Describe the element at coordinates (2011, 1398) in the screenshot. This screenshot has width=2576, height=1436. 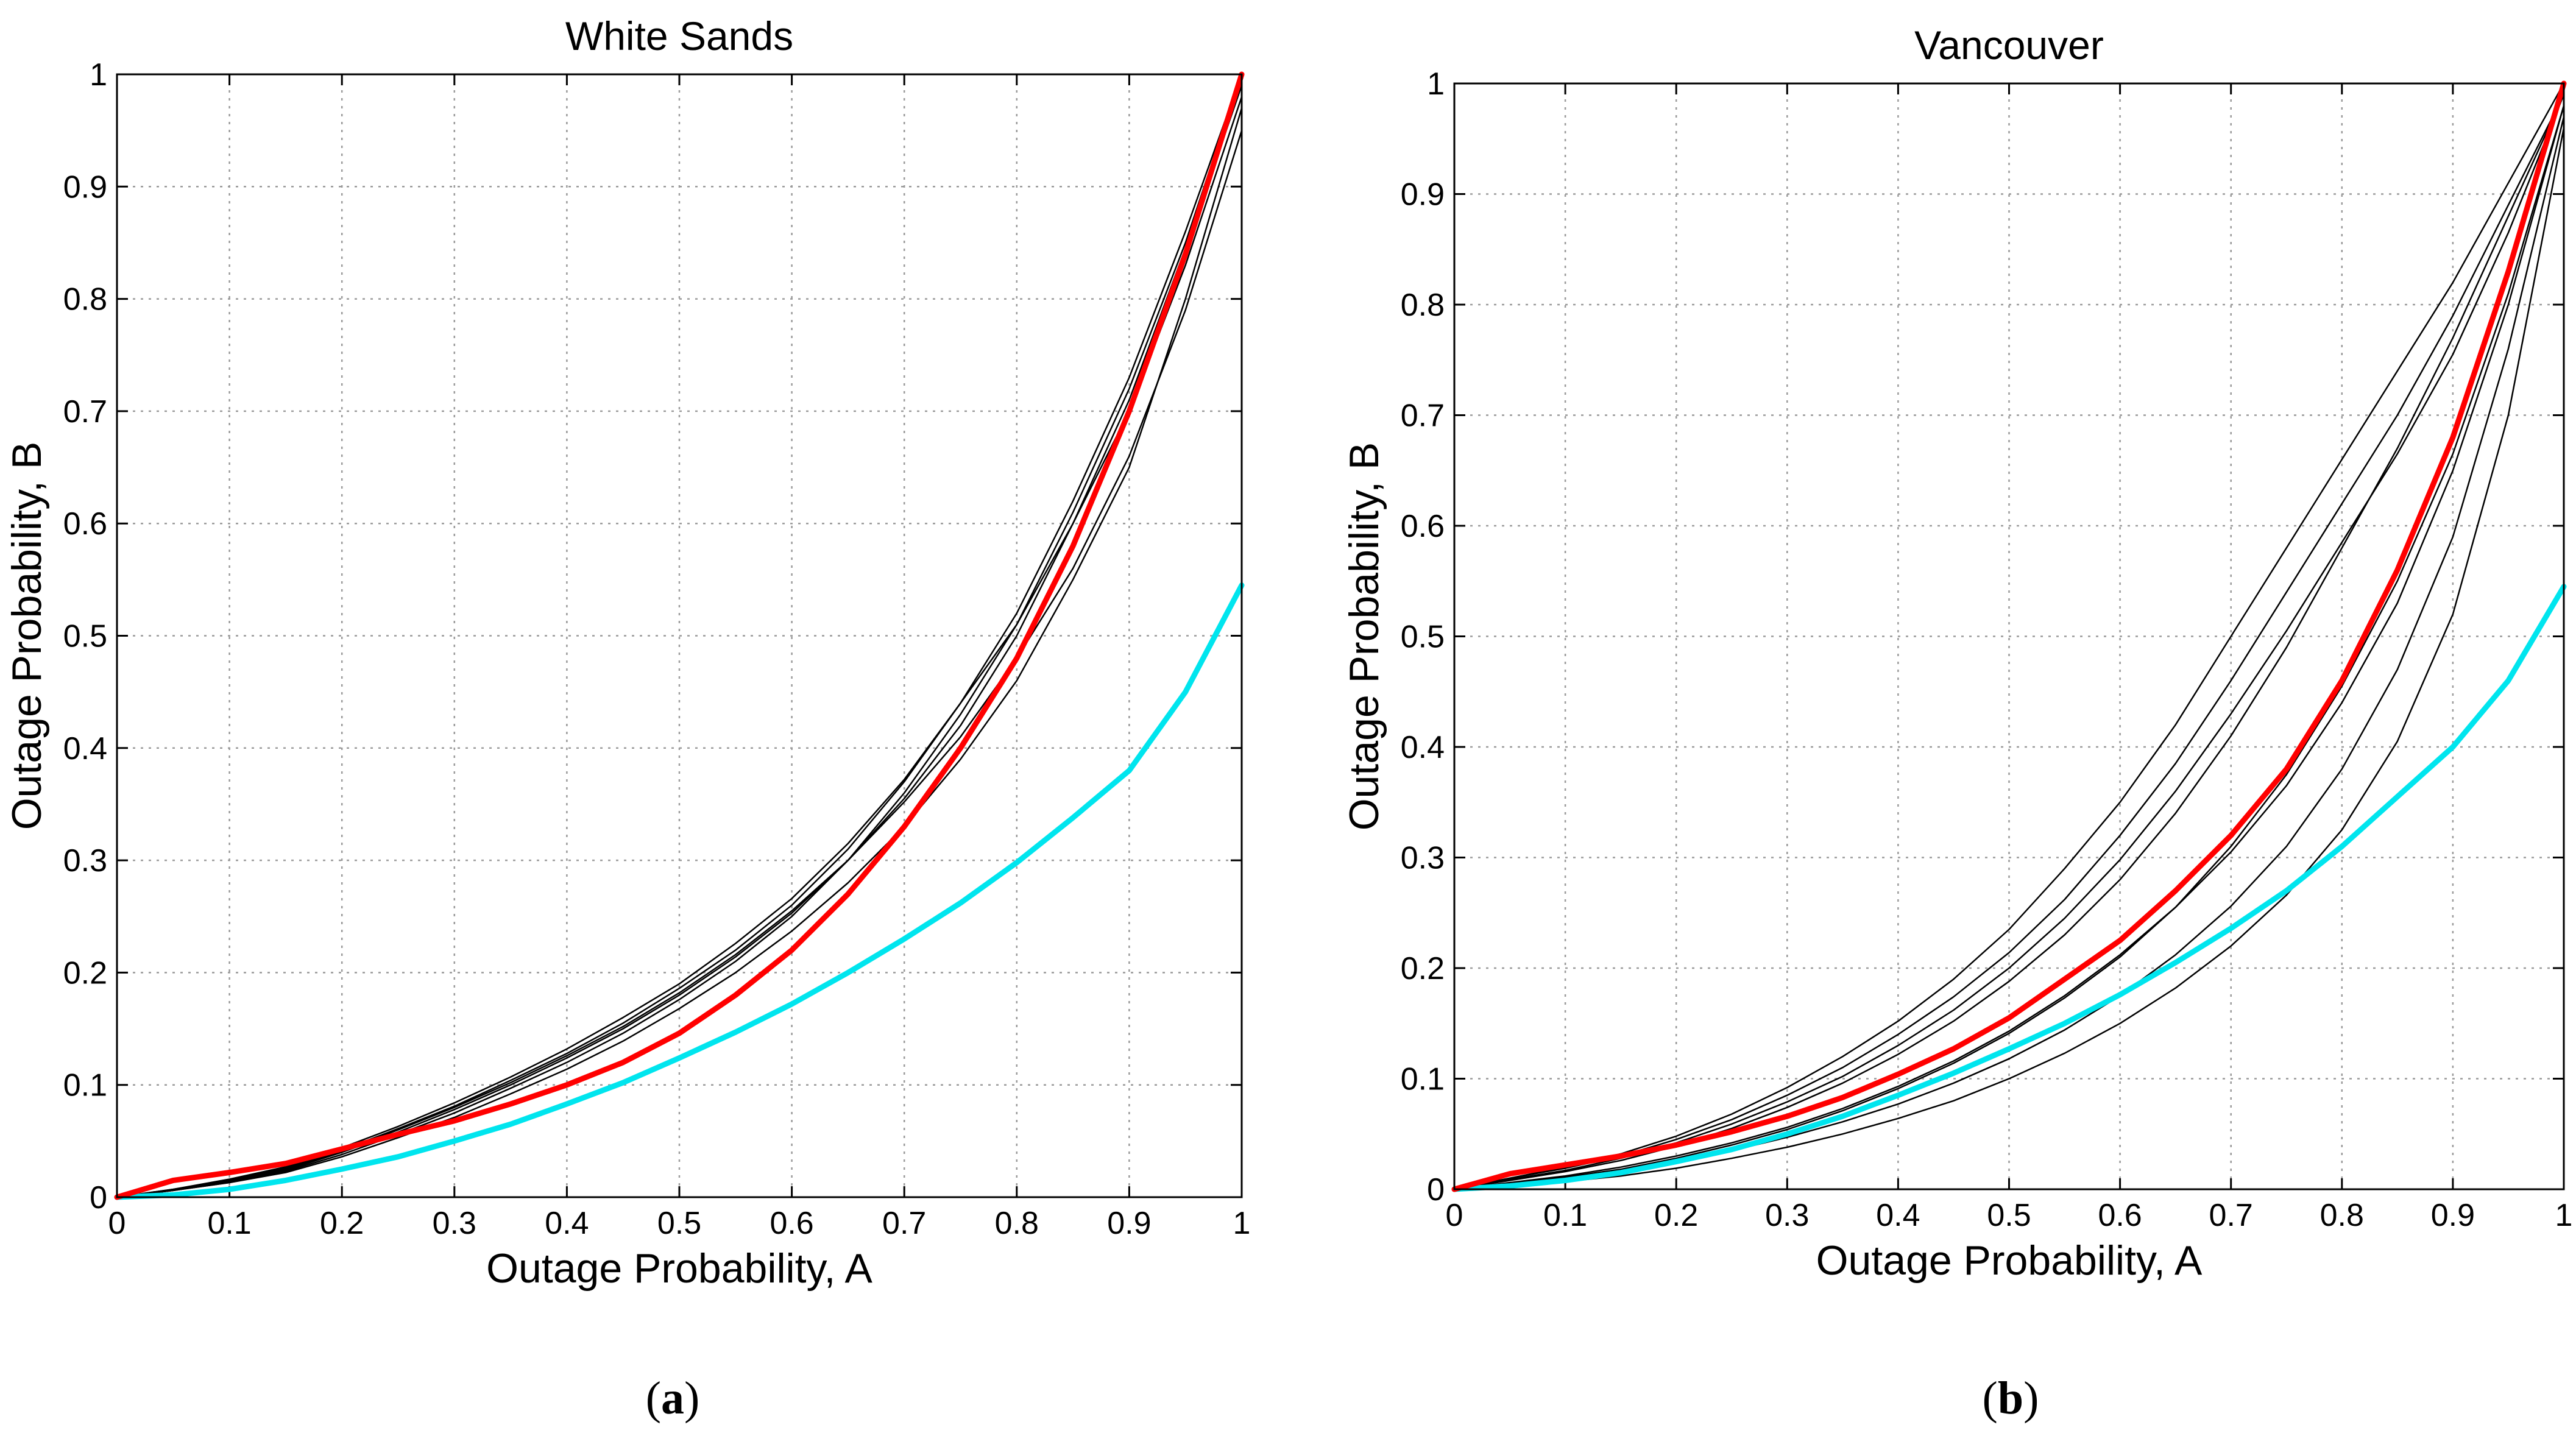
I see `caption-b: (b)` at that location.